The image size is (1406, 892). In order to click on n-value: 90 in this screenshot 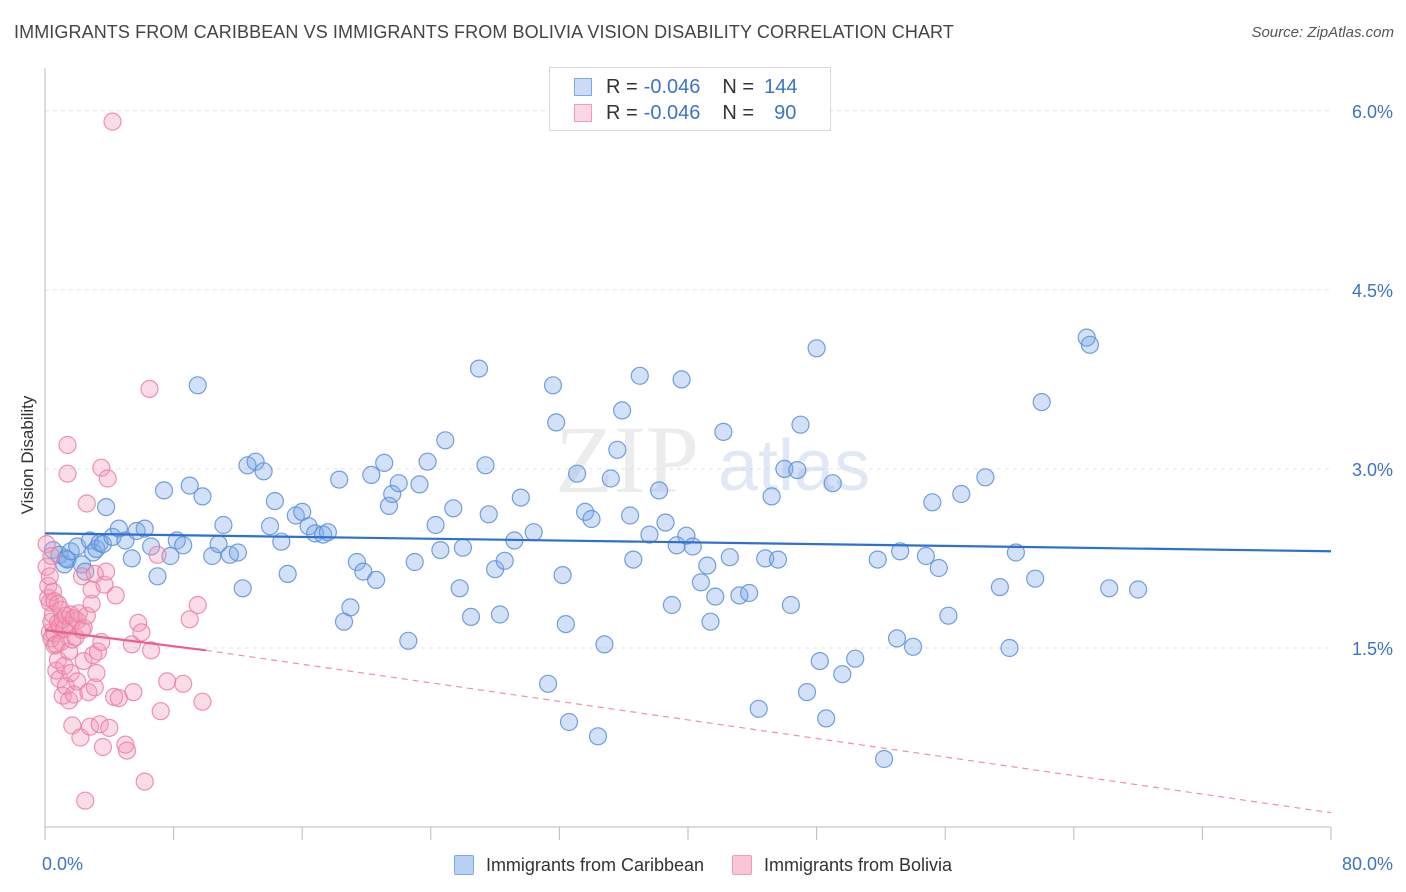, I will do `click(785, 112)`.